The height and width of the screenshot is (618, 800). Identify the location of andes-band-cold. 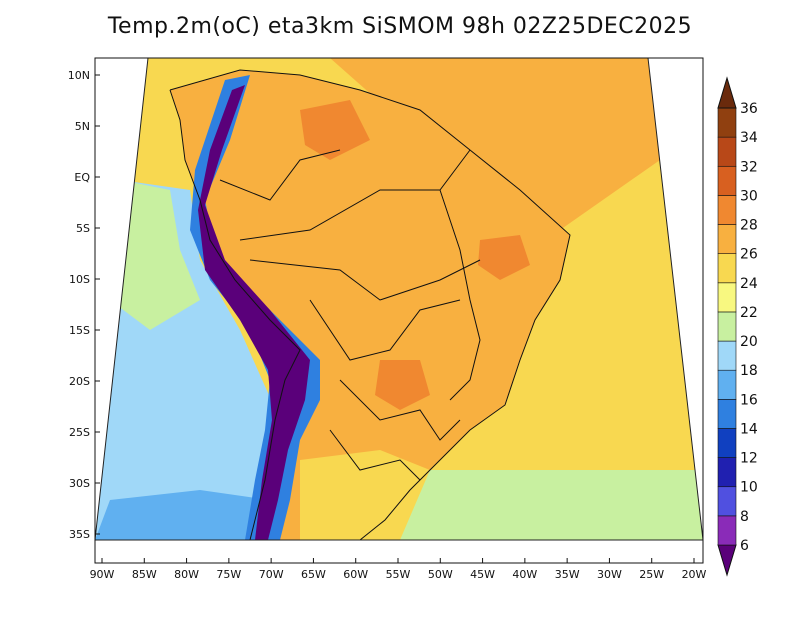
(254, 312).